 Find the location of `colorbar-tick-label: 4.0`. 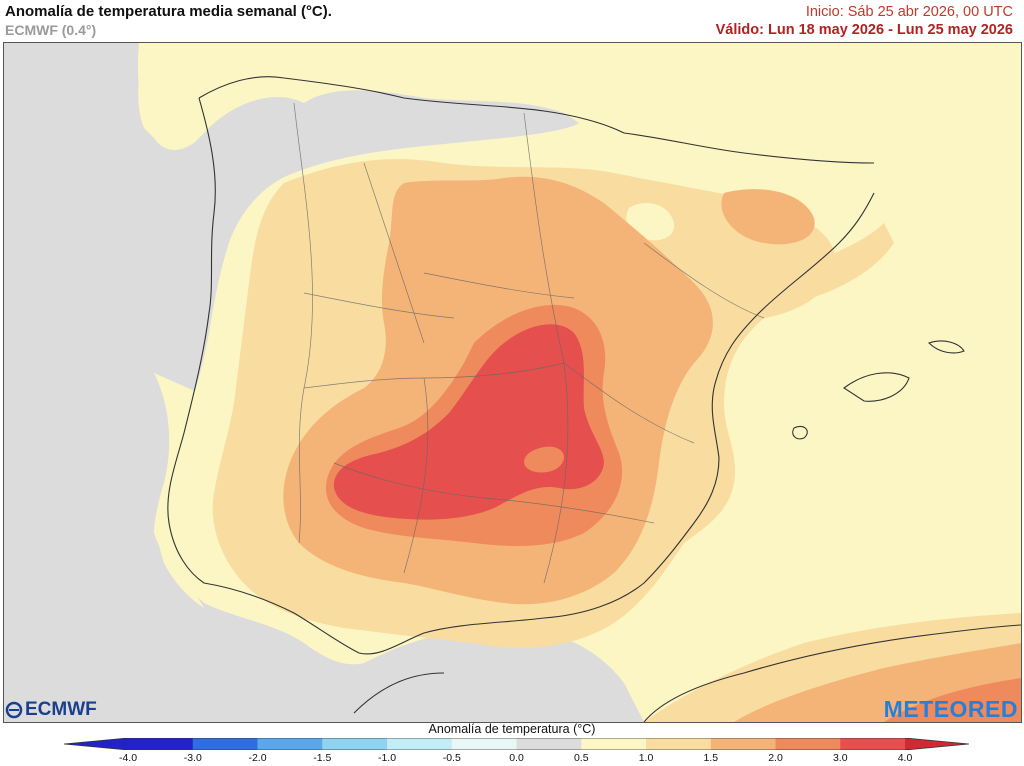

colorbar-tick-label: 4.0 is located at coordinates (905, 758).